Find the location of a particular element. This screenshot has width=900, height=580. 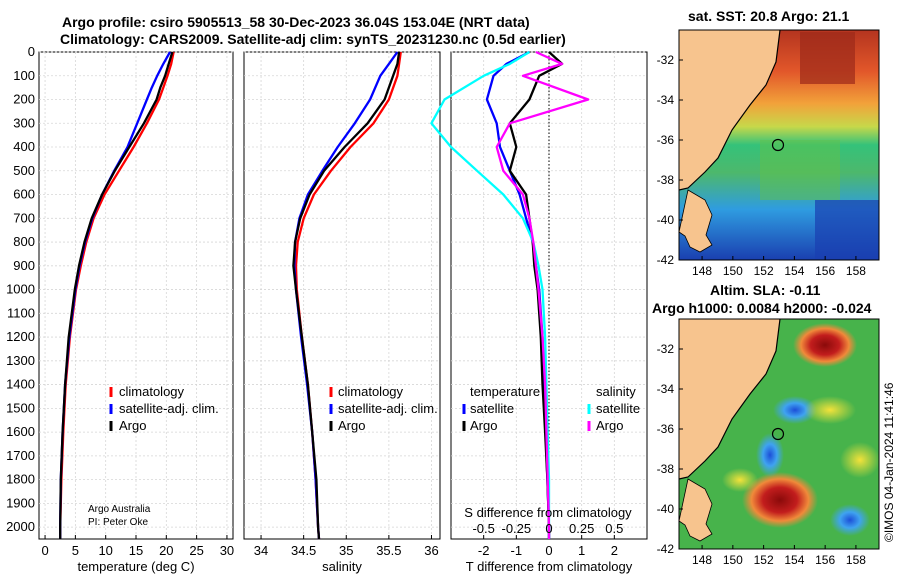

depth-tick-label: 500 is located at coordinates (24, 170).